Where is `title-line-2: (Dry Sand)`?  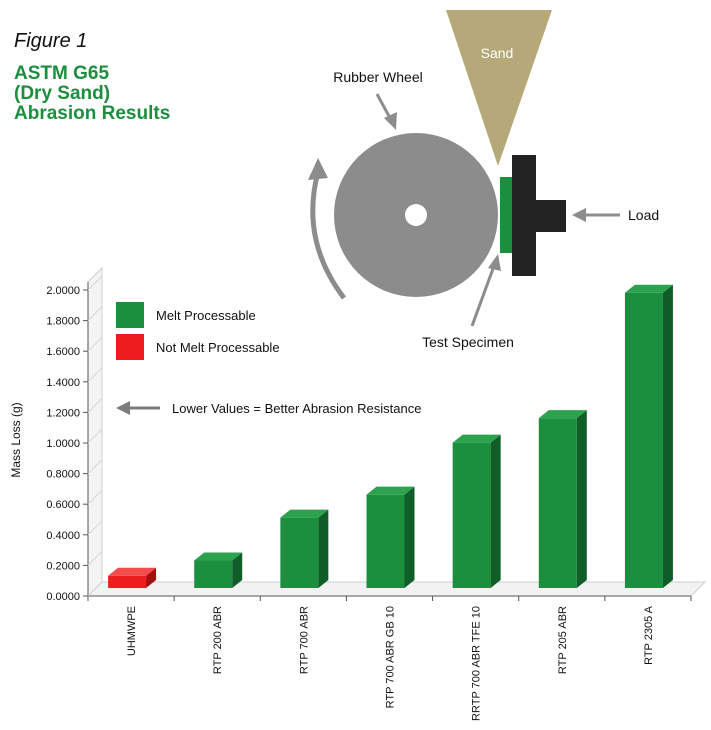 title-line-2: (Dry Sand) is located at coordinates (62, 93).